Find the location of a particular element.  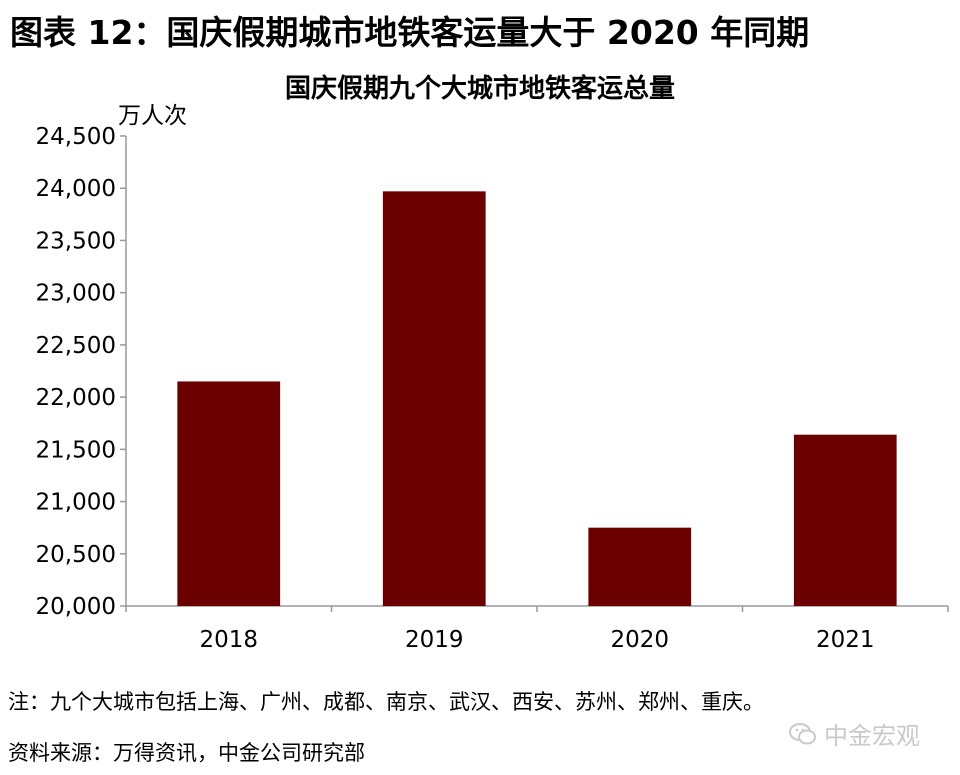

x-tick-label: 2021 is located at coordinates (845, 640).